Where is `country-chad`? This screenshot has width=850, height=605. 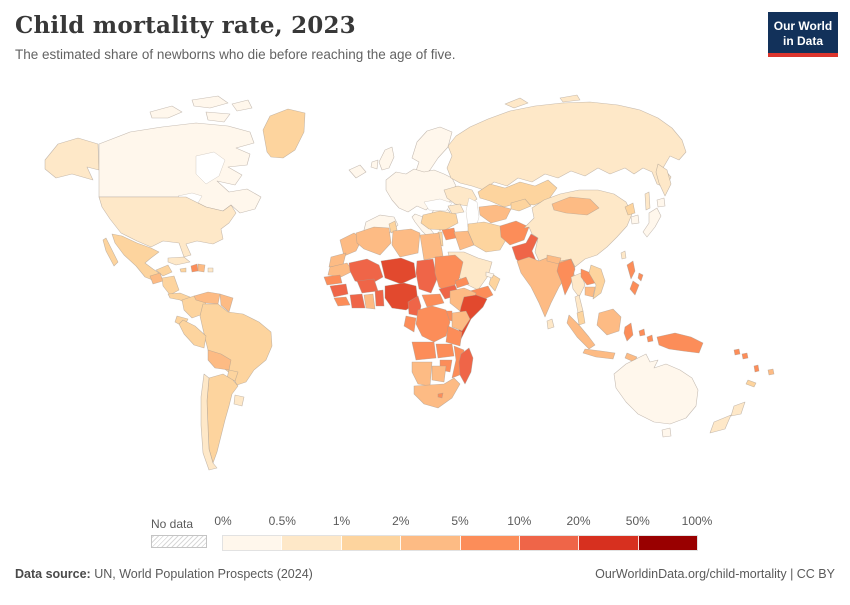 country-chad is located at coordinates (426, 276).